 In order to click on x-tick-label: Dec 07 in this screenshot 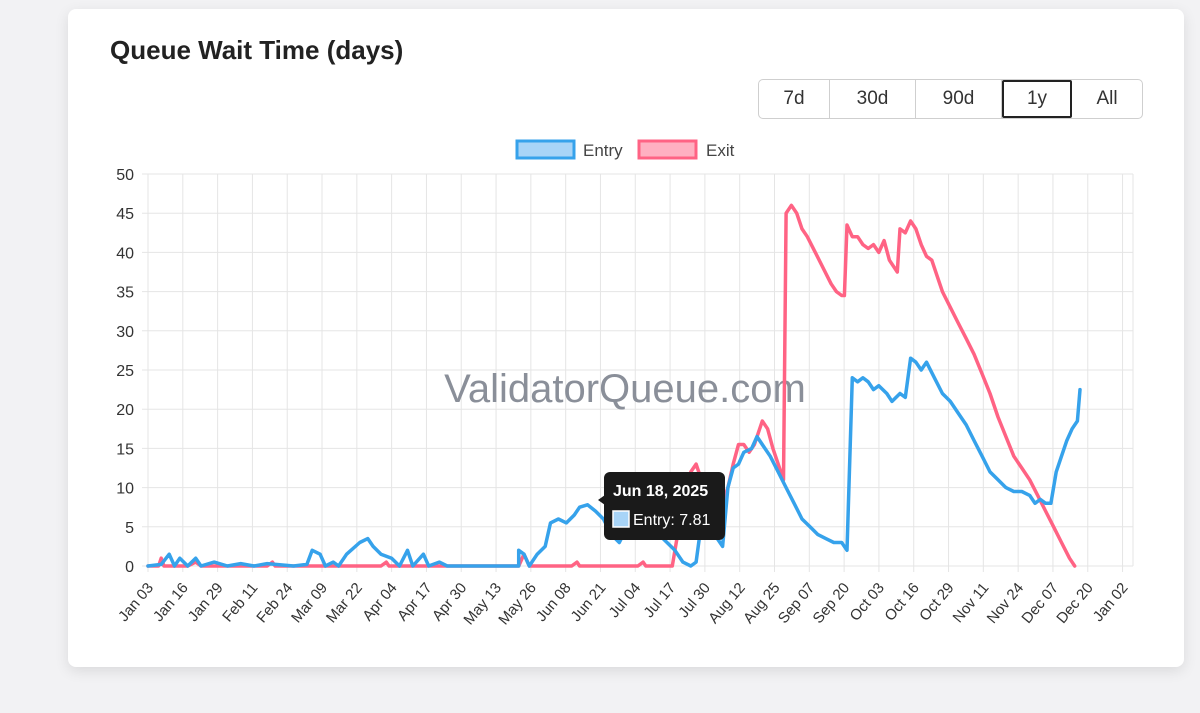, I will do `click(1040, 603)`.